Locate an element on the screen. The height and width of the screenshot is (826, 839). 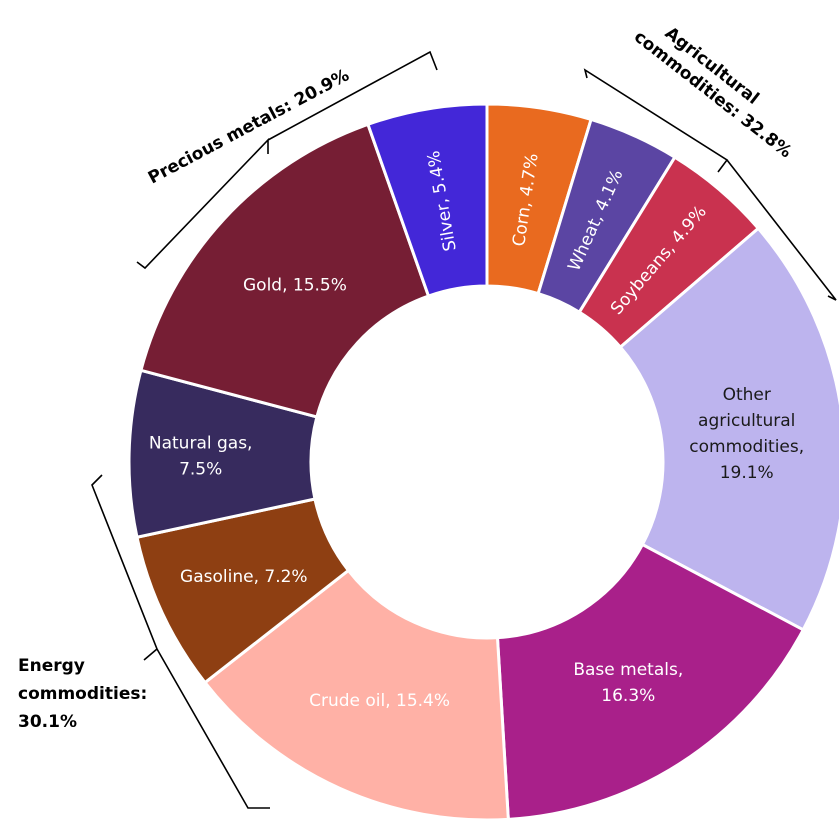
slice-label-gold: Gold, 15.5% is located at coordinates (295, 286).